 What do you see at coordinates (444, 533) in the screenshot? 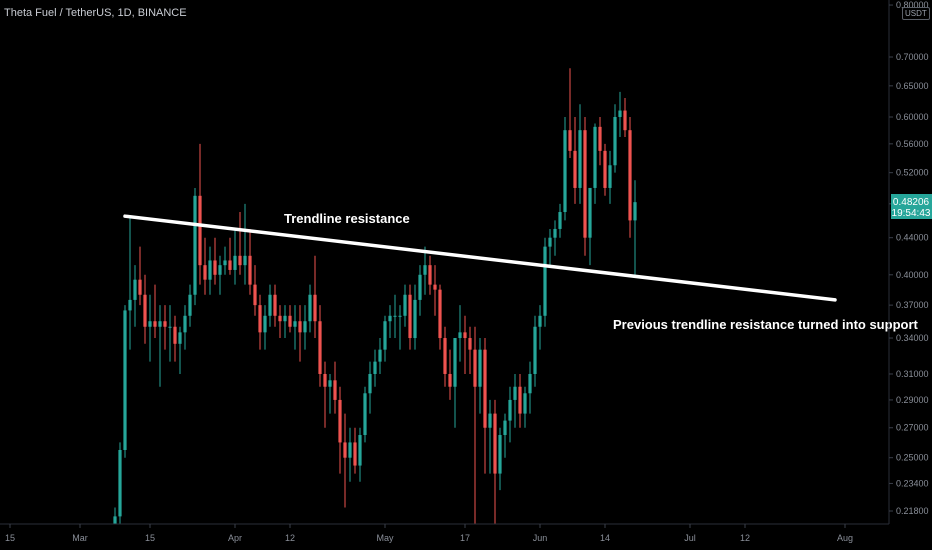
I see `time-axis: 15 Mar 15 Apr 12 May 17 Jun 14 Jul 12 Aug` at bounding box center [444, 533].